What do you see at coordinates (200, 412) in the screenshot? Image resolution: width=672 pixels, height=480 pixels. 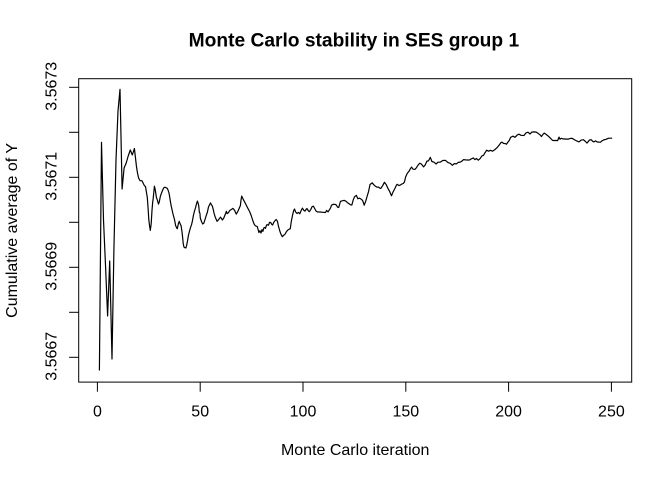 I see `svg-text: 50` at bounding box center [200, 412].